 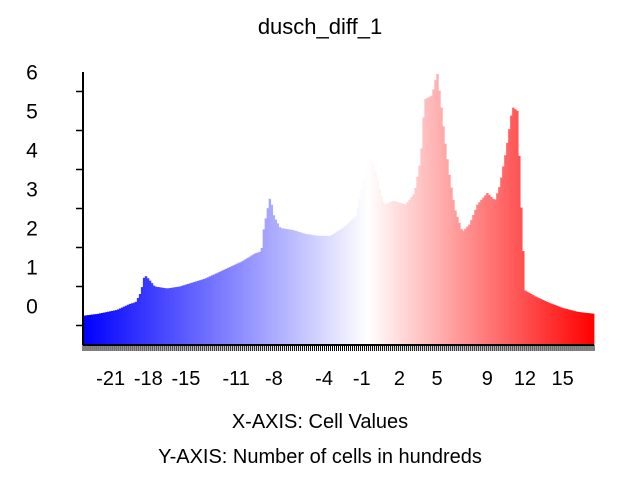 What do you see at coordinates (235, 379) in the screenshot?
I see `x-tick-label: -11` at bounding box center [235, 379].